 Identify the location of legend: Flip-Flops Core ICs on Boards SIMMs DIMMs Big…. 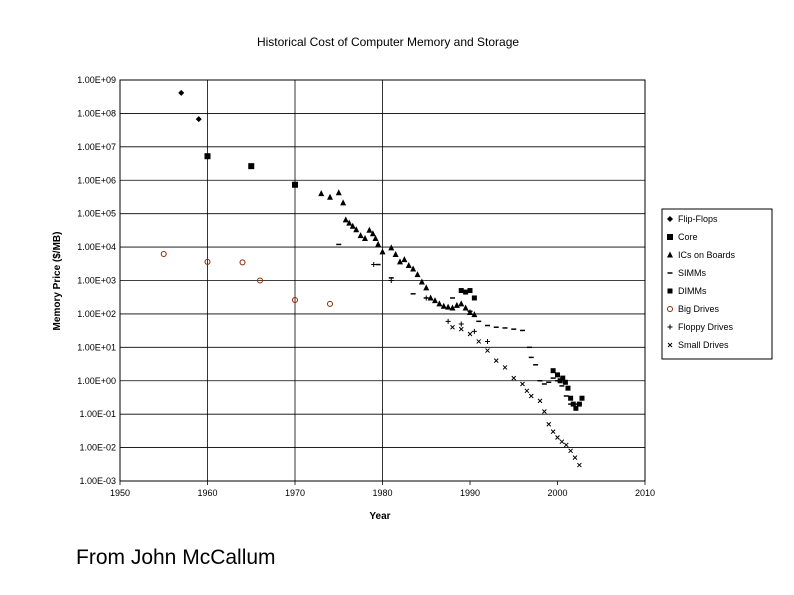
(717, 284).